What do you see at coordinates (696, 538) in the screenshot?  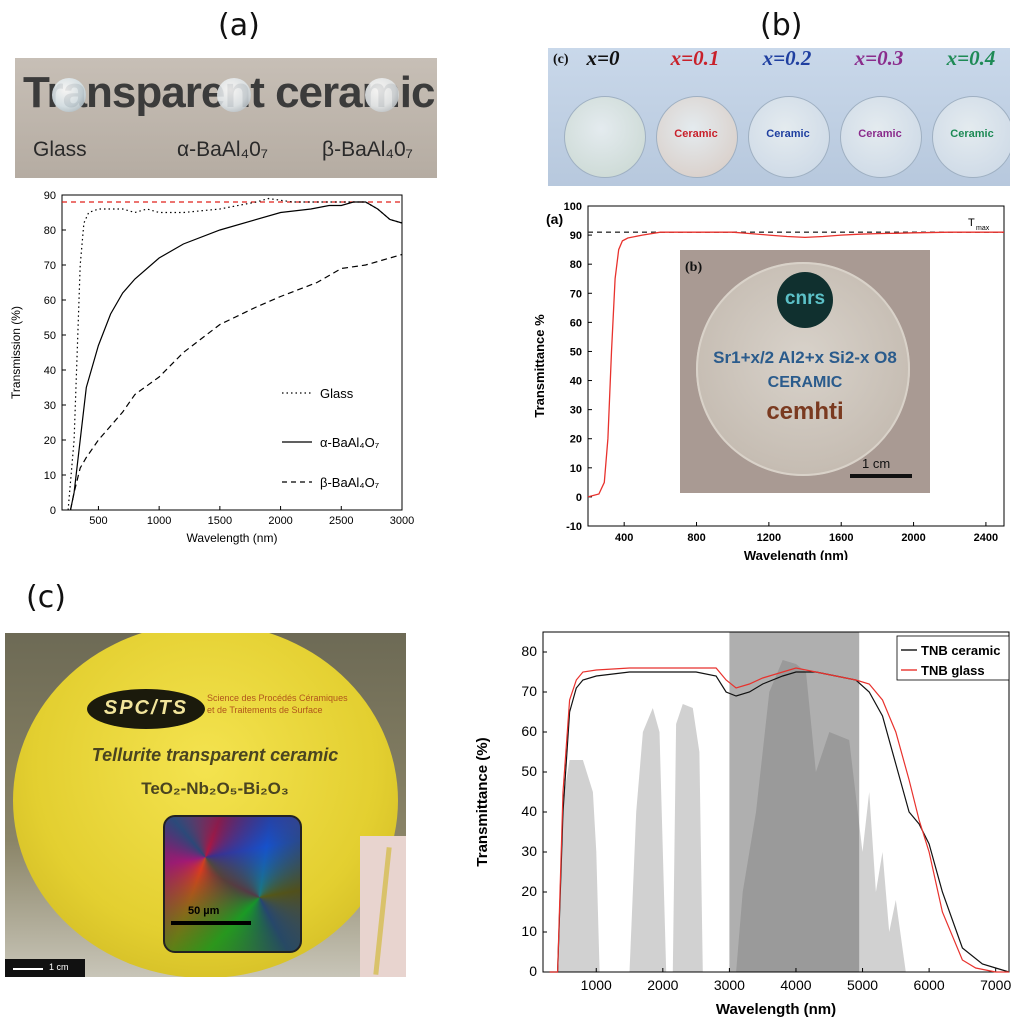 I see `x-tick-label: 800` at bounding box center [696, 538].